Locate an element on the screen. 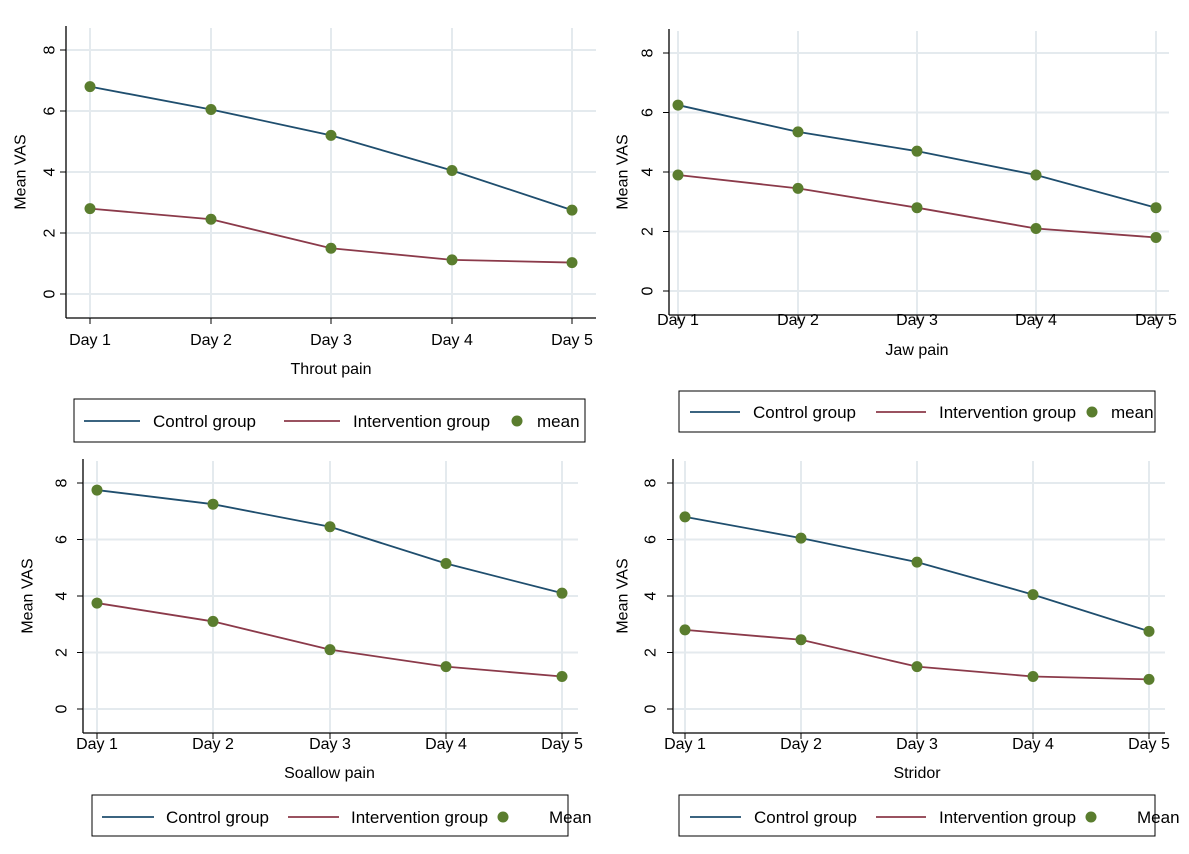 The height and width of the screenshot is (854, 1189). x-axis-title: Throut pain is located at coordinates (331, 369).